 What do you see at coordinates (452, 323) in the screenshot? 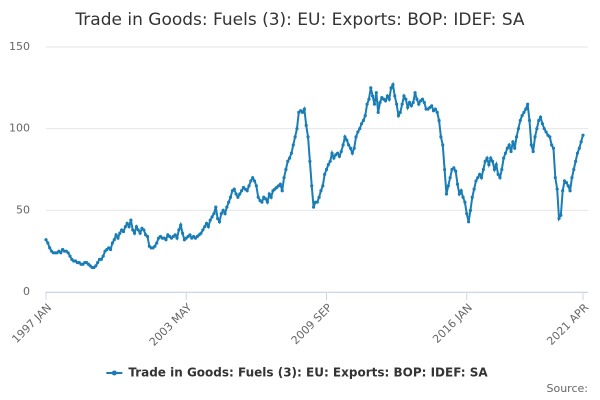
I see `x-tick-label: 2016 JAN` at bounding box center [452, 323].